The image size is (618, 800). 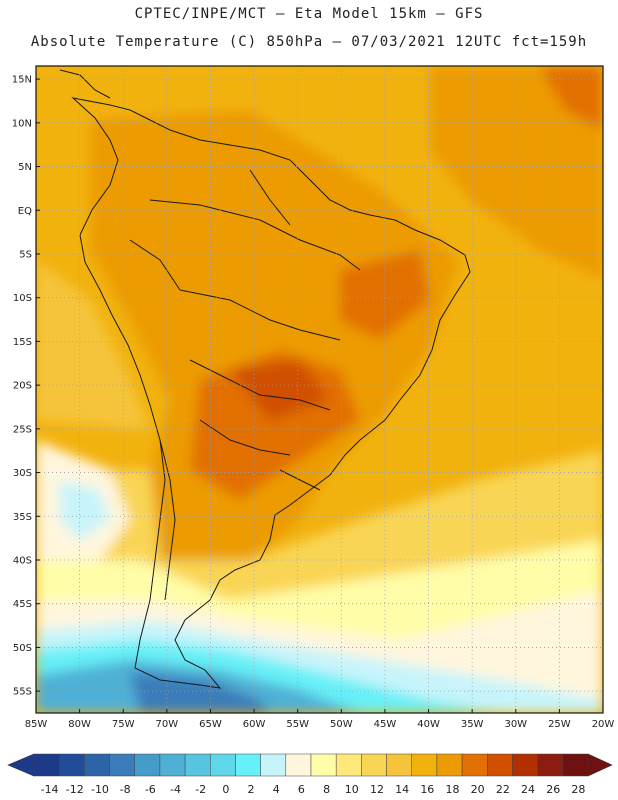 I want to click on lat-label: 15S, so click(x=22, y=342).